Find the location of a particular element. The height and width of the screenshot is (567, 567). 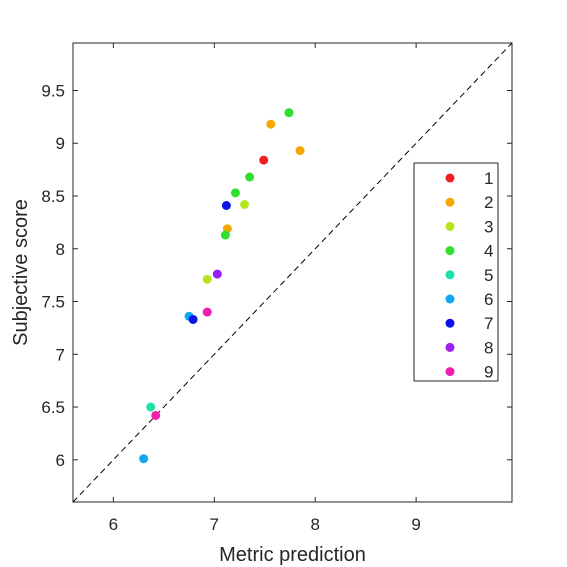

legend-label-1: 1 is located at coordinates (488, 178).